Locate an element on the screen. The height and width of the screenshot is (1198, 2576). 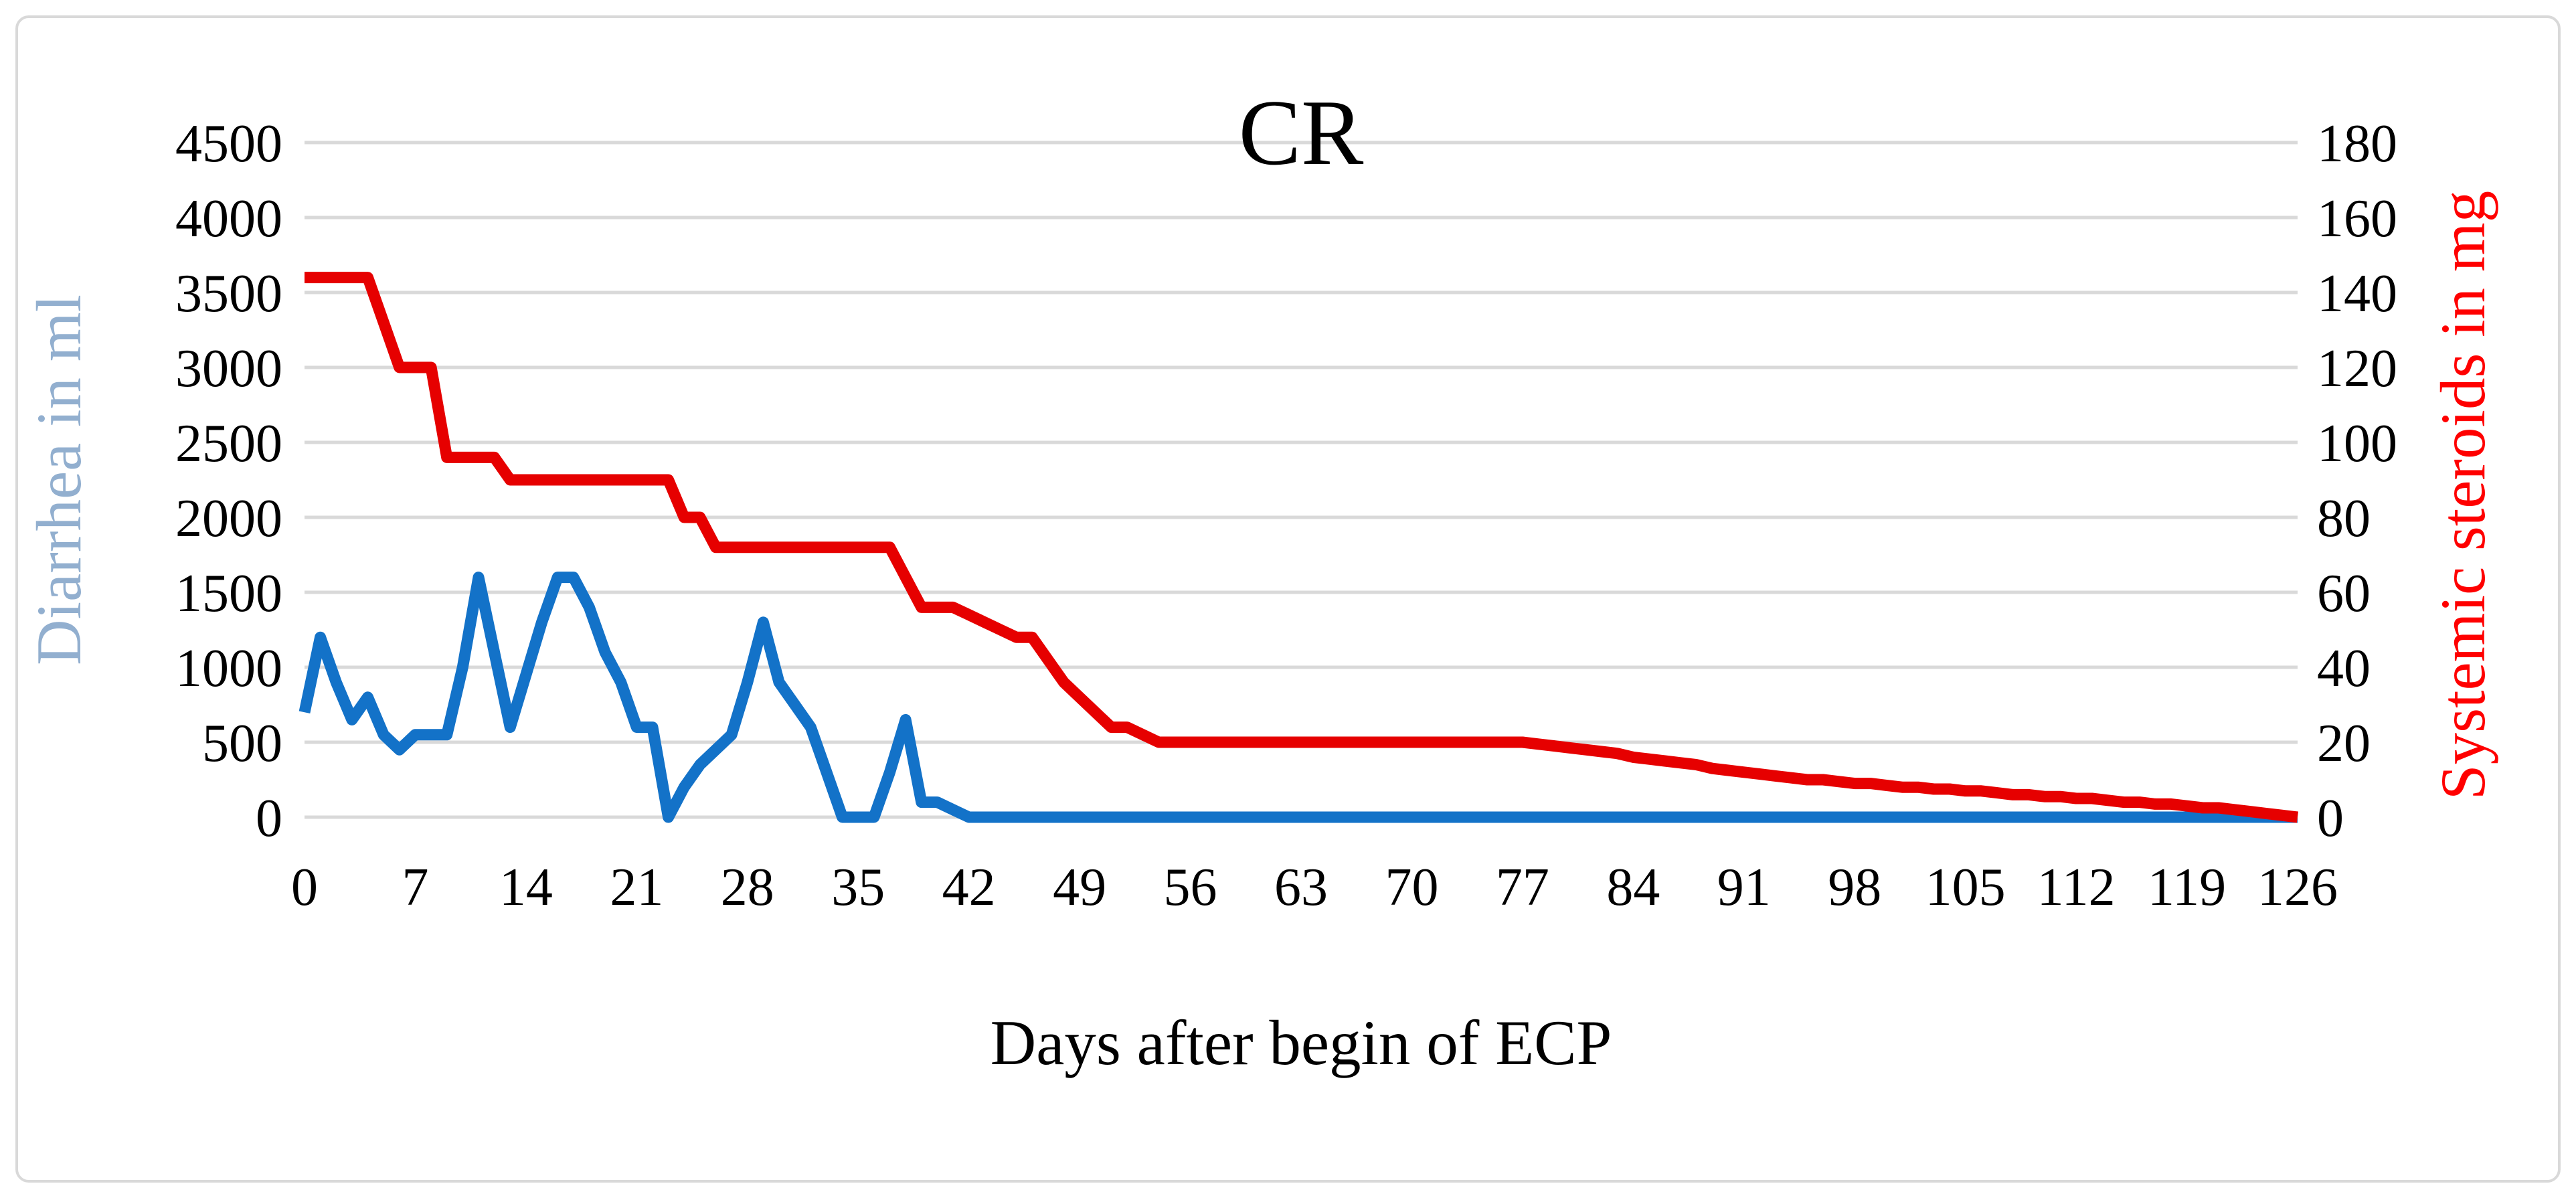
right-axis-tick-label: 140 is located at coordinates (2357, 293).